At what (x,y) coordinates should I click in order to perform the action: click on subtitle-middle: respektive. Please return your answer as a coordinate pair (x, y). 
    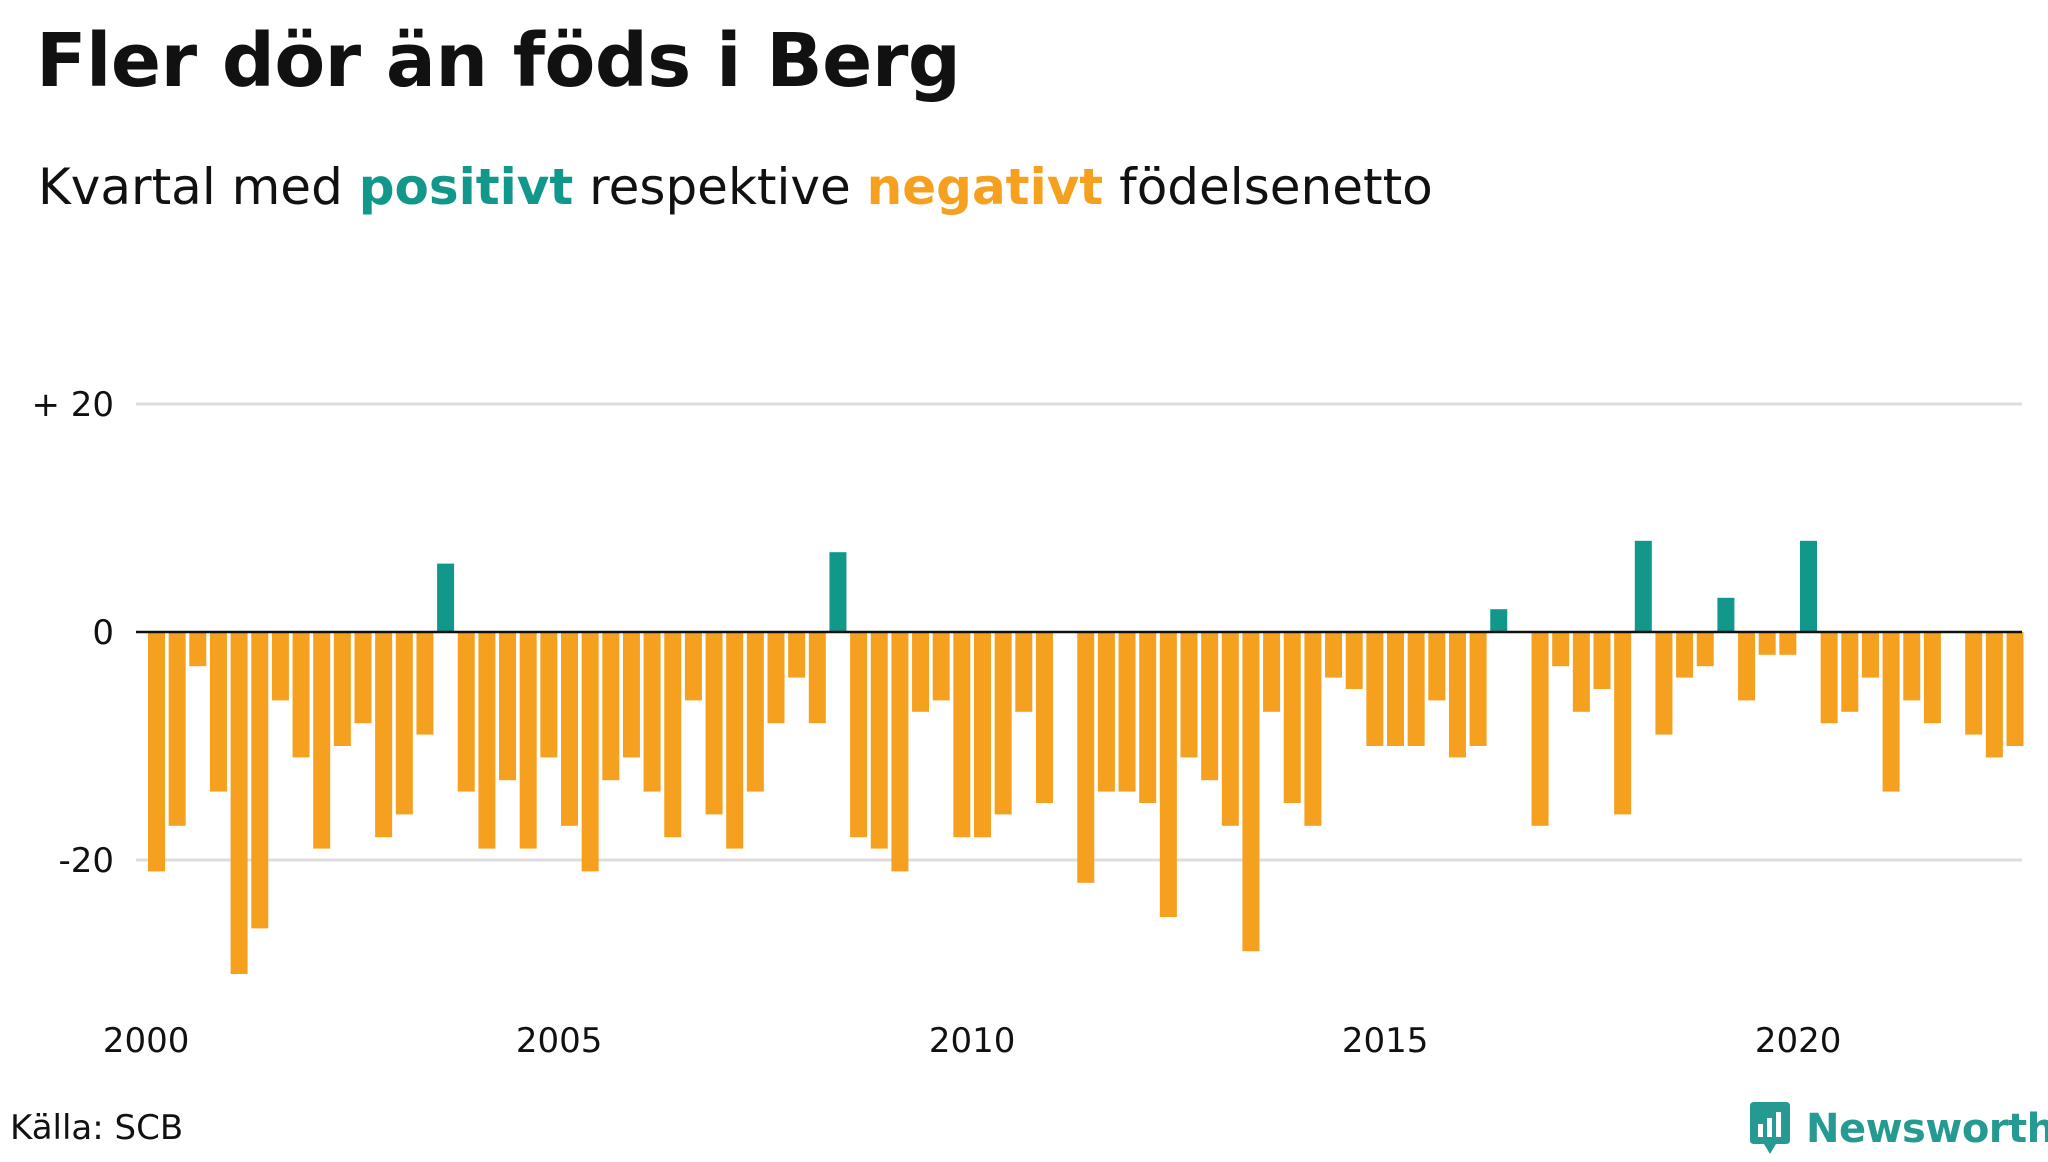
    Looking at the image, I should click on (720, 187).